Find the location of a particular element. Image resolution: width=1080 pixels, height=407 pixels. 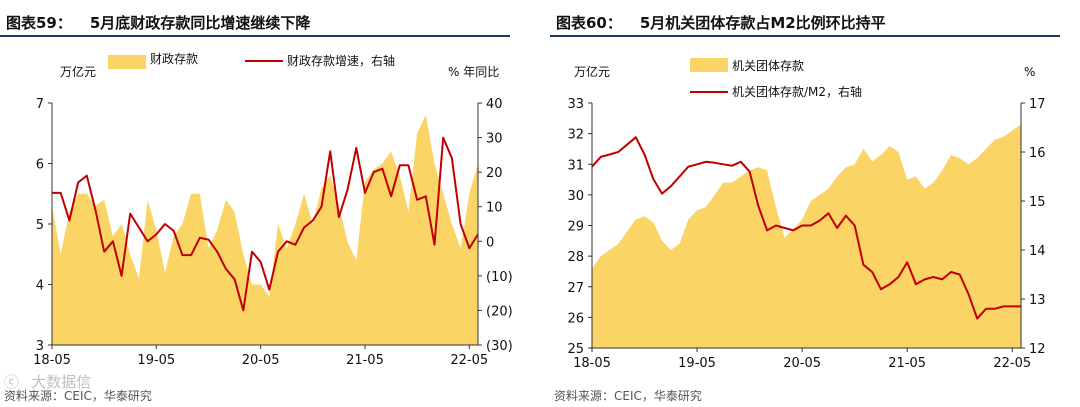

left-tick-label: 3 is located at coordinates (40, 346).